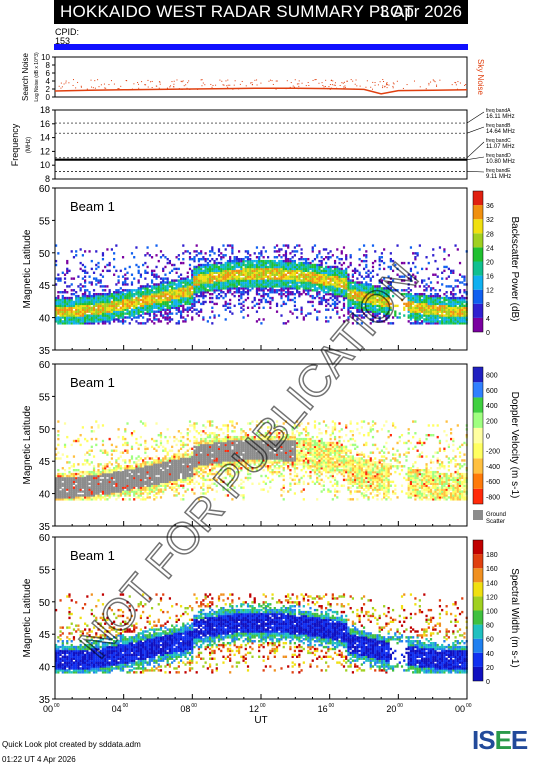  What do you see at coordinates (498, 177) in the screenshot?
I see `freq-band-value: 9.11 MHz` at bounding box center [498, 177].